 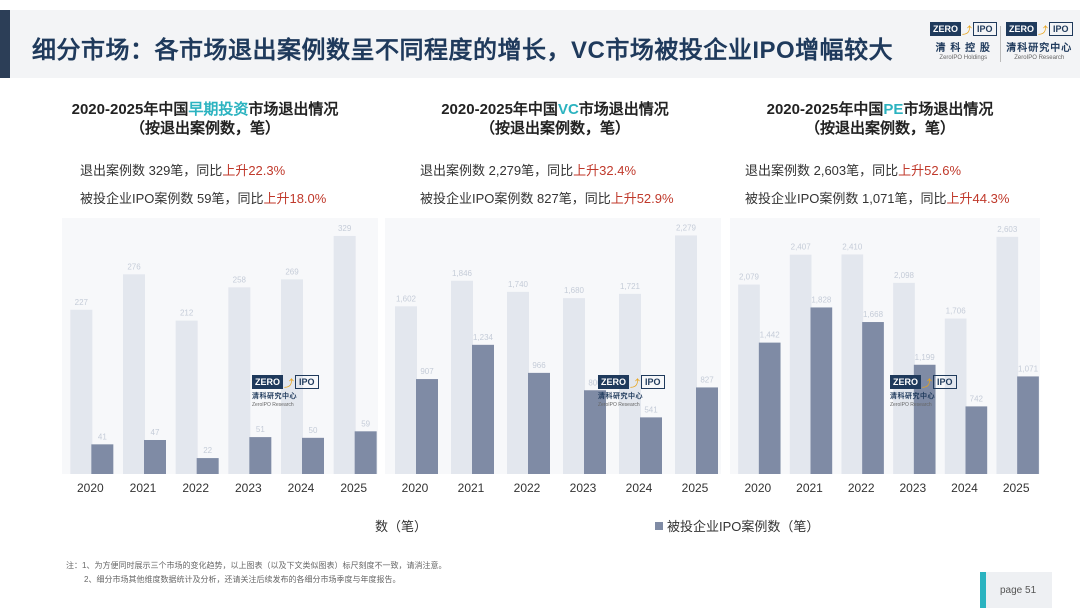 I want to click on data-label-ipo: 1,442, so click(x=770, y=335).